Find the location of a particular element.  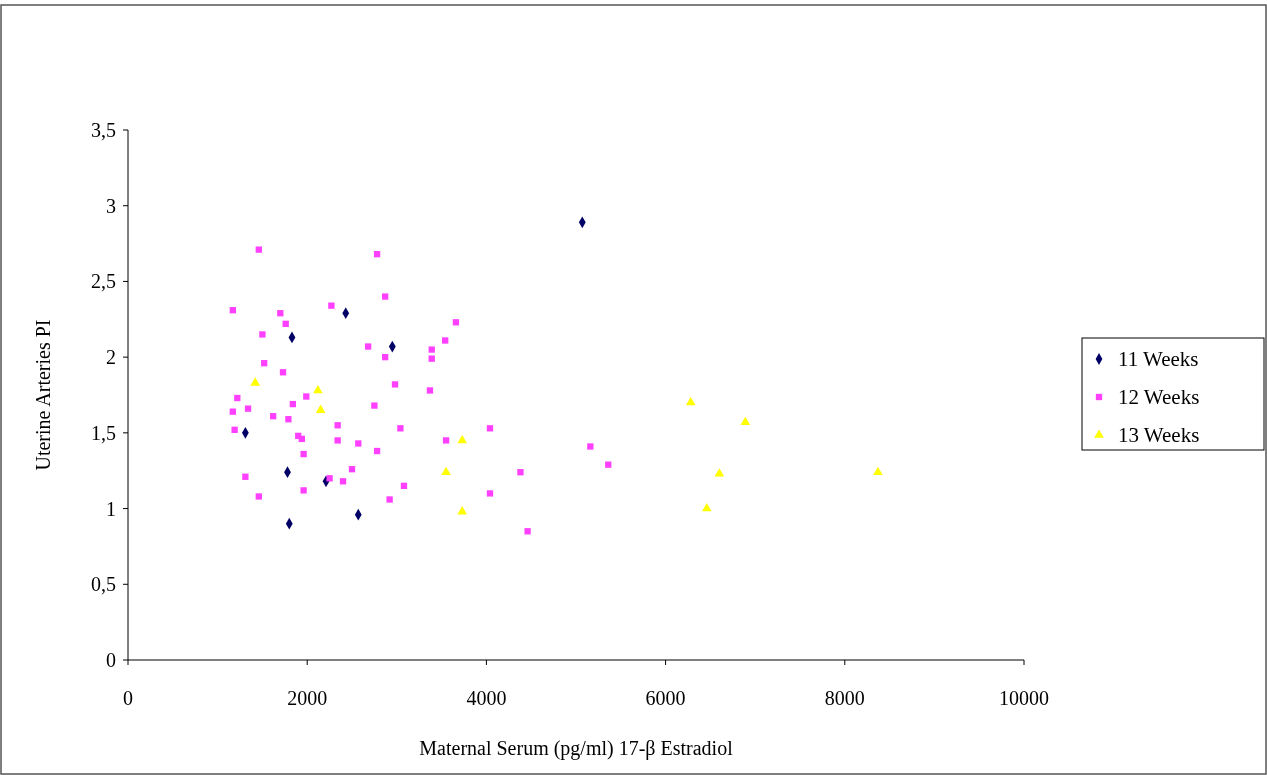

y-tick-label: 3,5 is located at coordinates (103, 130).